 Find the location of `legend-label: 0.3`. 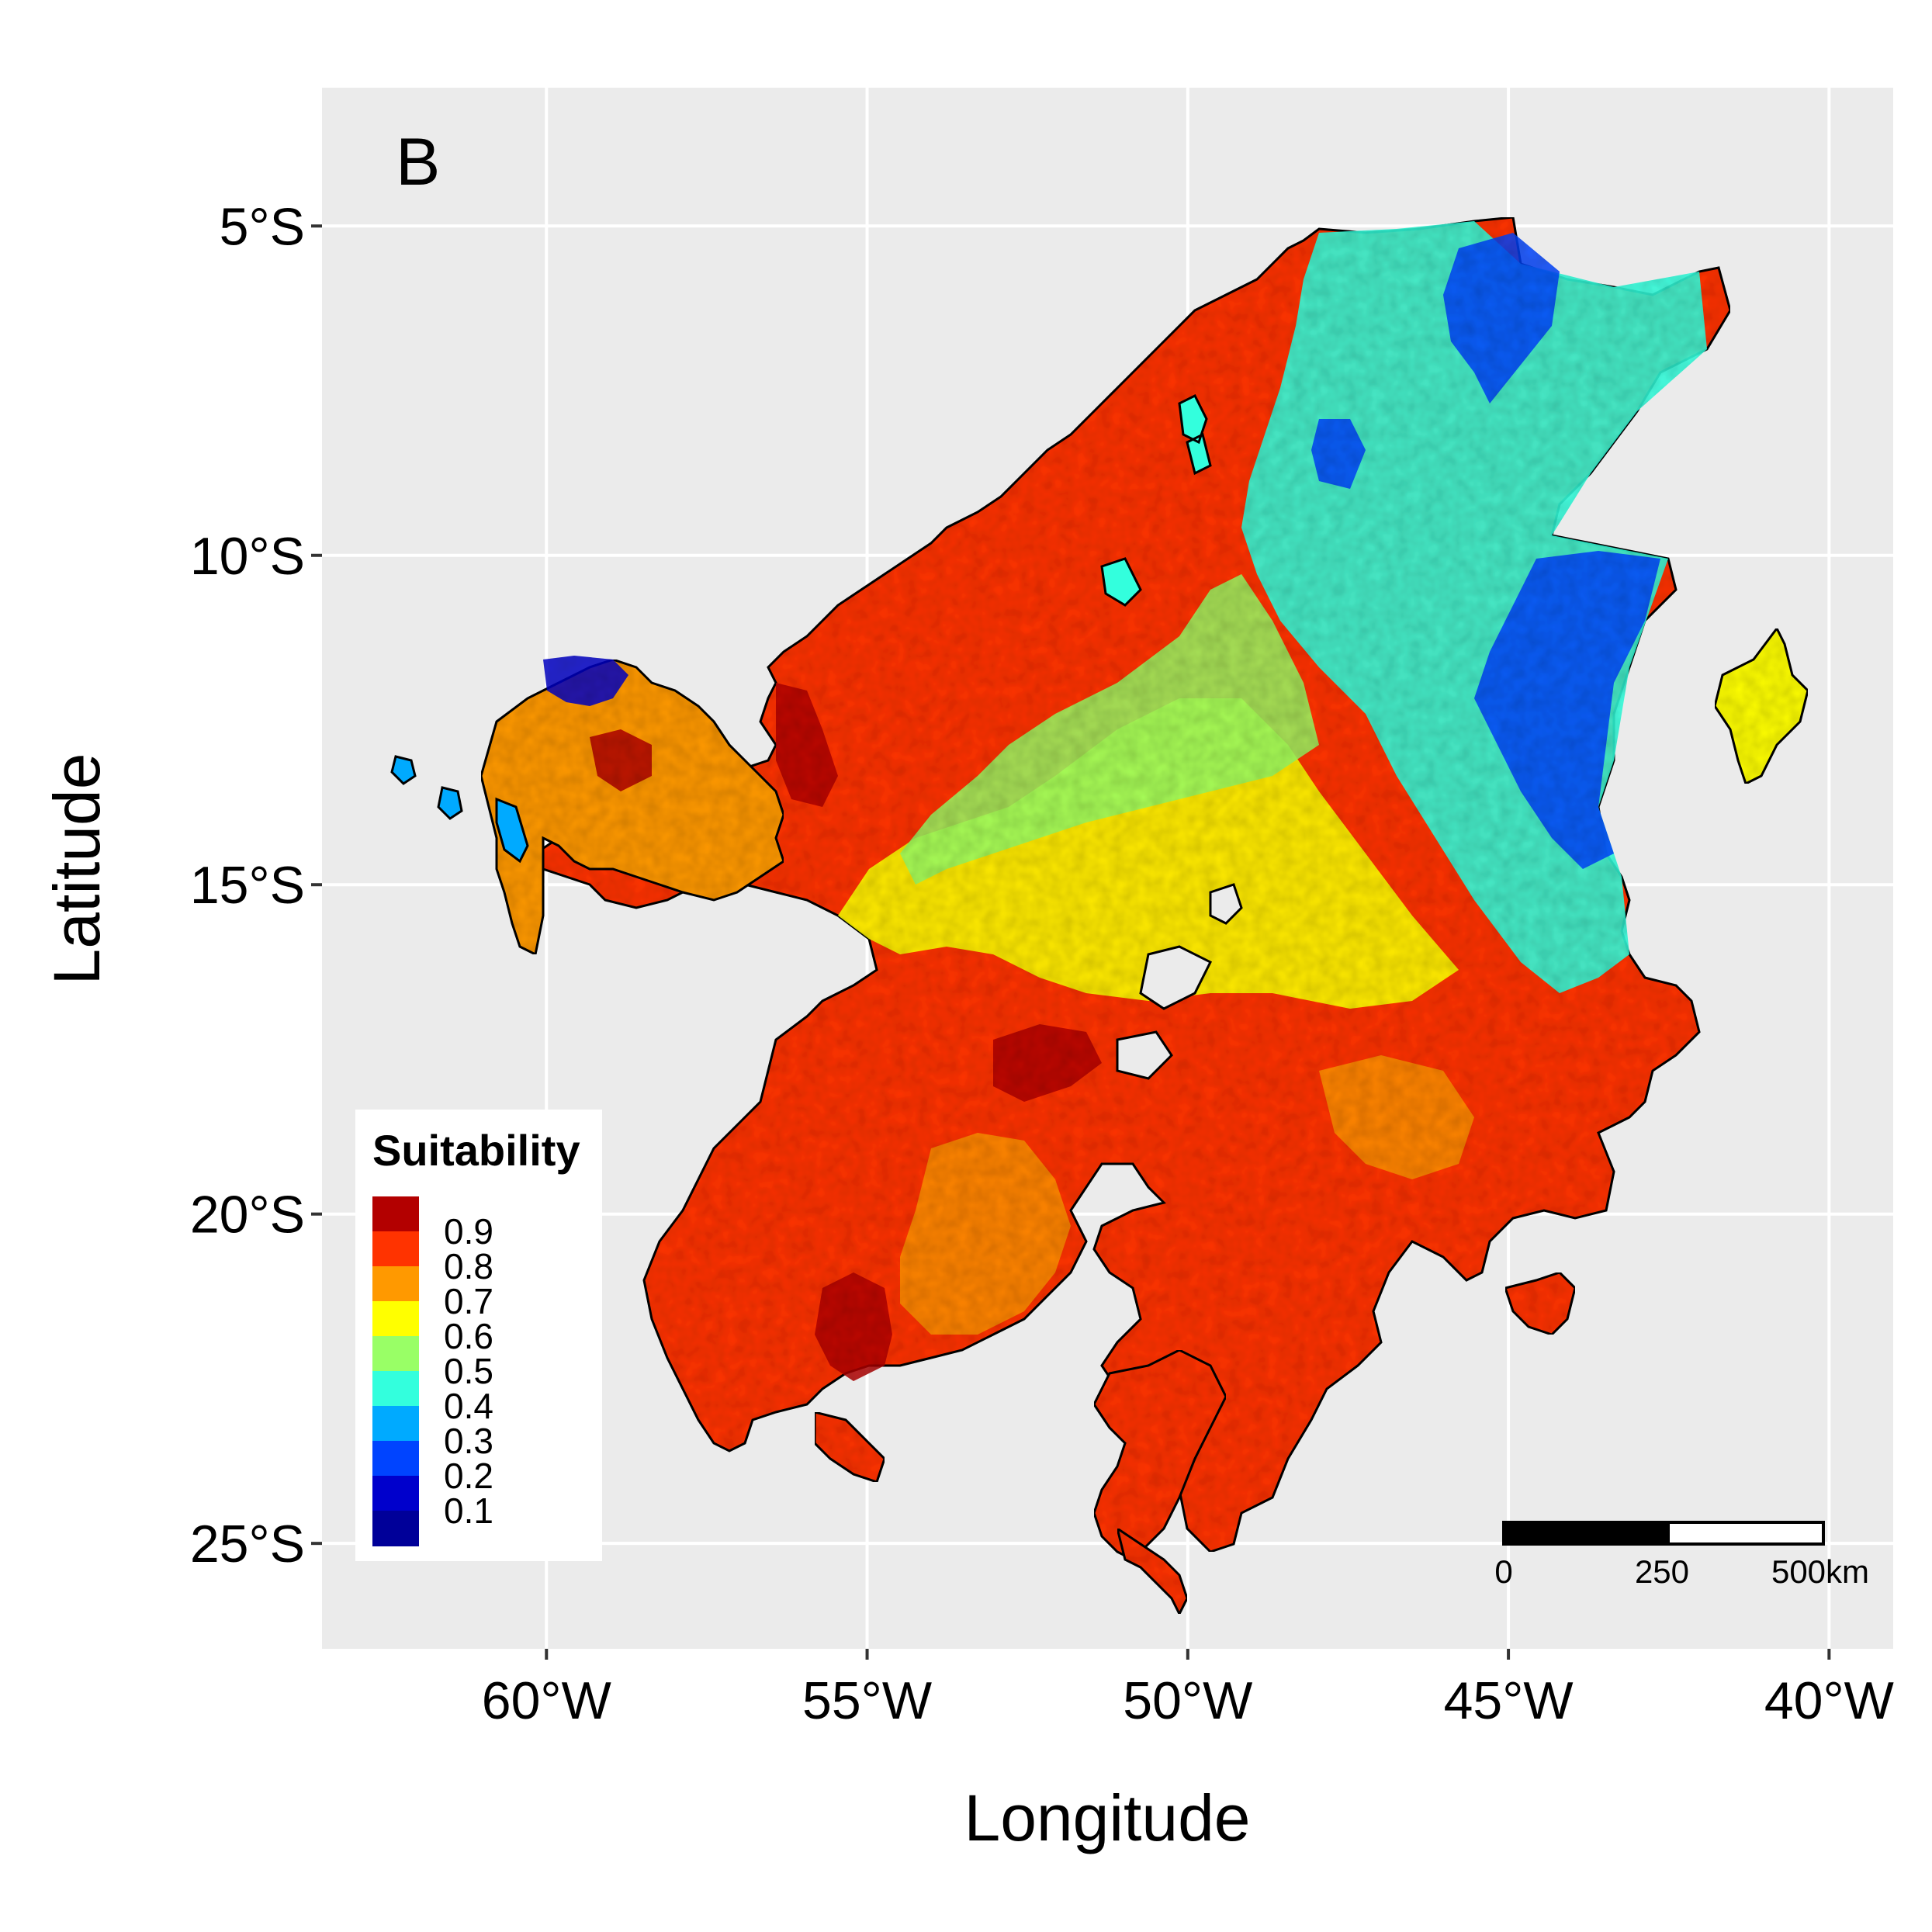

legend-label: 0.3 is located at coordinates (468, 1441).